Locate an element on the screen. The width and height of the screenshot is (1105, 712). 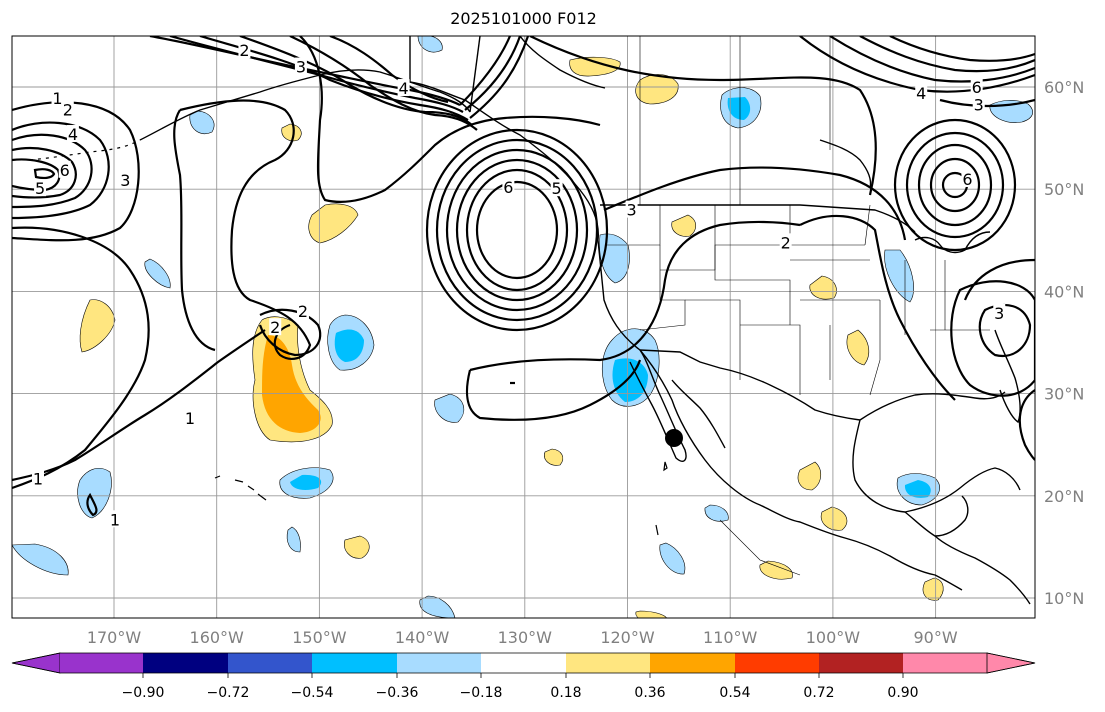
contour-label: 6 is located at coordinates (65, 170).